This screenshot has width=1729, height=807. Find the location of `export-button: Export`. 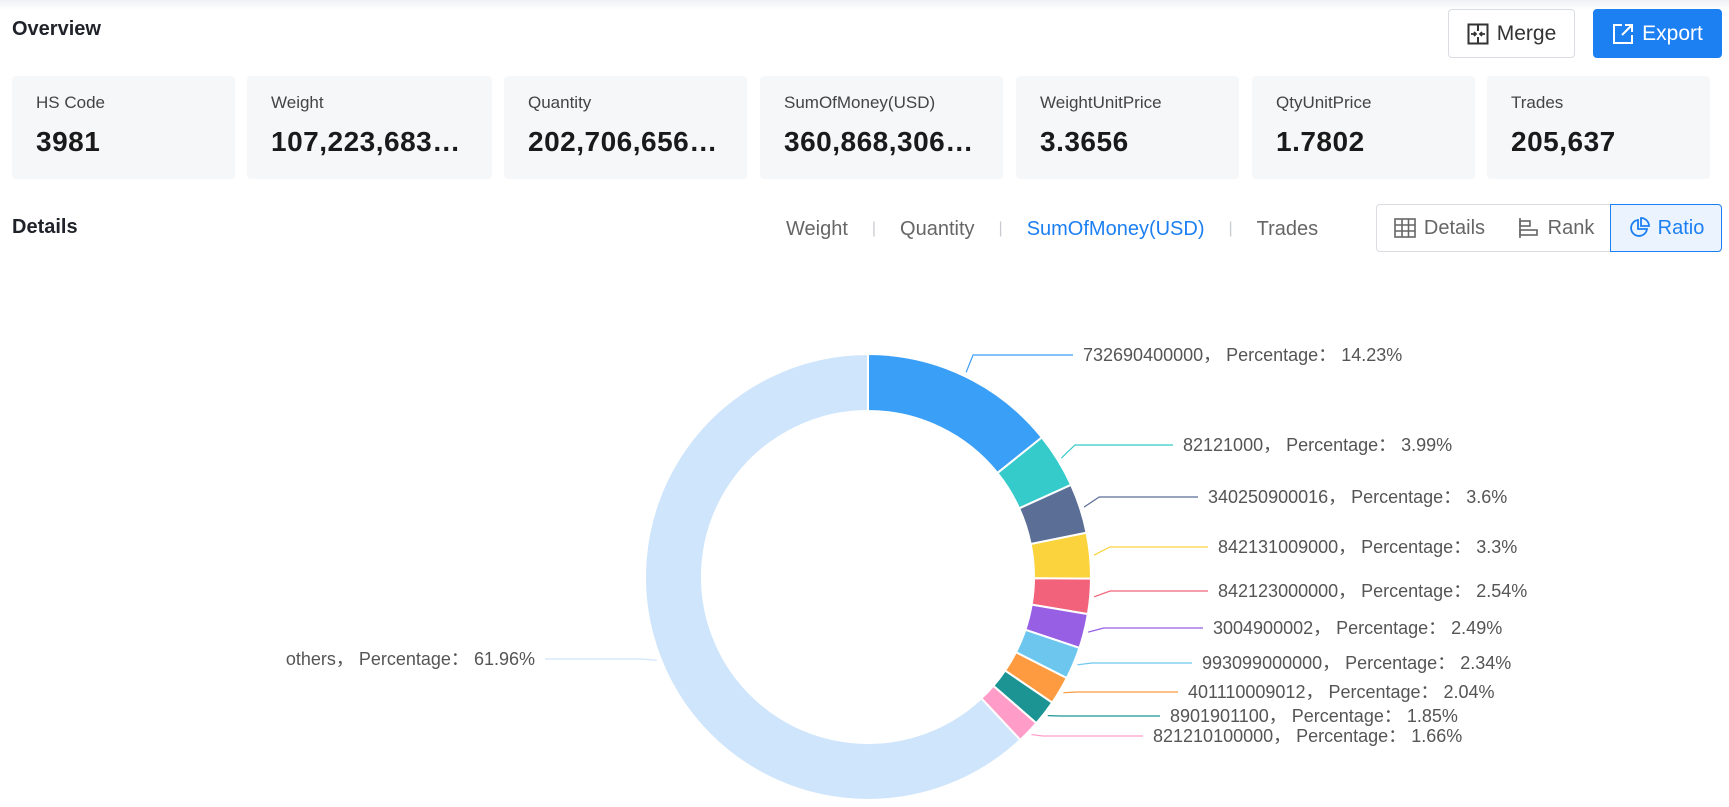

export-button: Export is located at coordinates (1657, 33).